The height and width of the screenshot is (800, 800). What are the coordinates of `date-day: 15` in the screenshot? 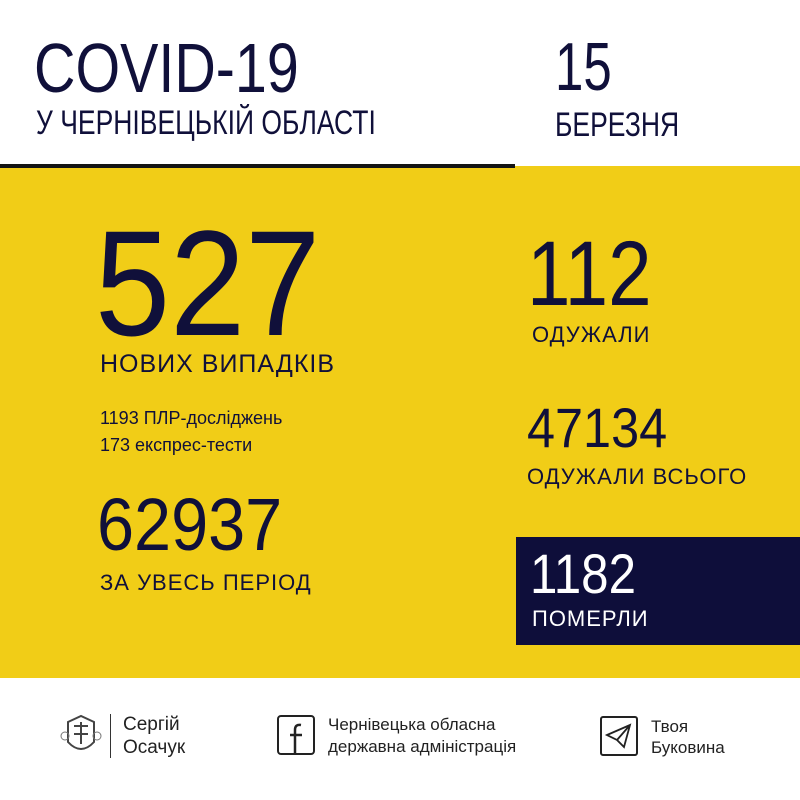 It's located at (583, 67).